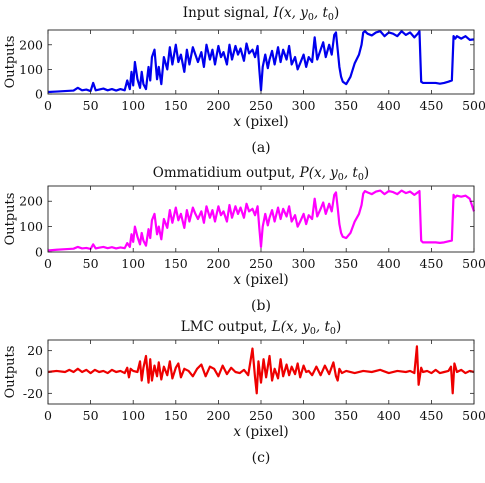  What do you see at coordinates (33, 393) in the screenshot?
I see `y-tick-label: -20` at bounding box center [33, 393].